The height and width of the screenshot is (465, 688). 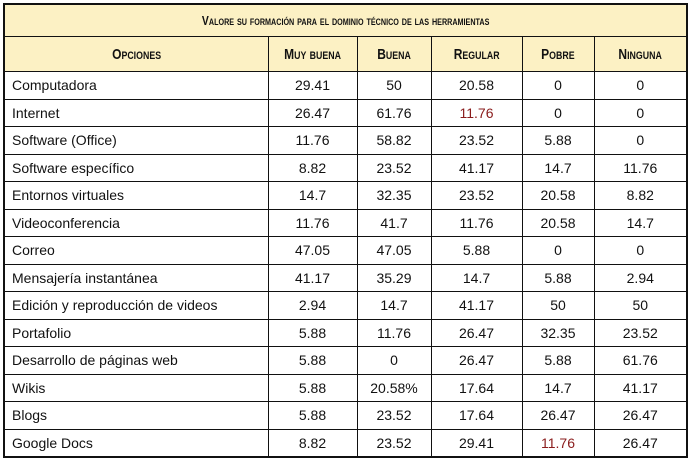 What do you see at coordinates (136, 195) in the screenshot?
I see `option-cell: Entornos virtuales` at bounding box center [136, 195].